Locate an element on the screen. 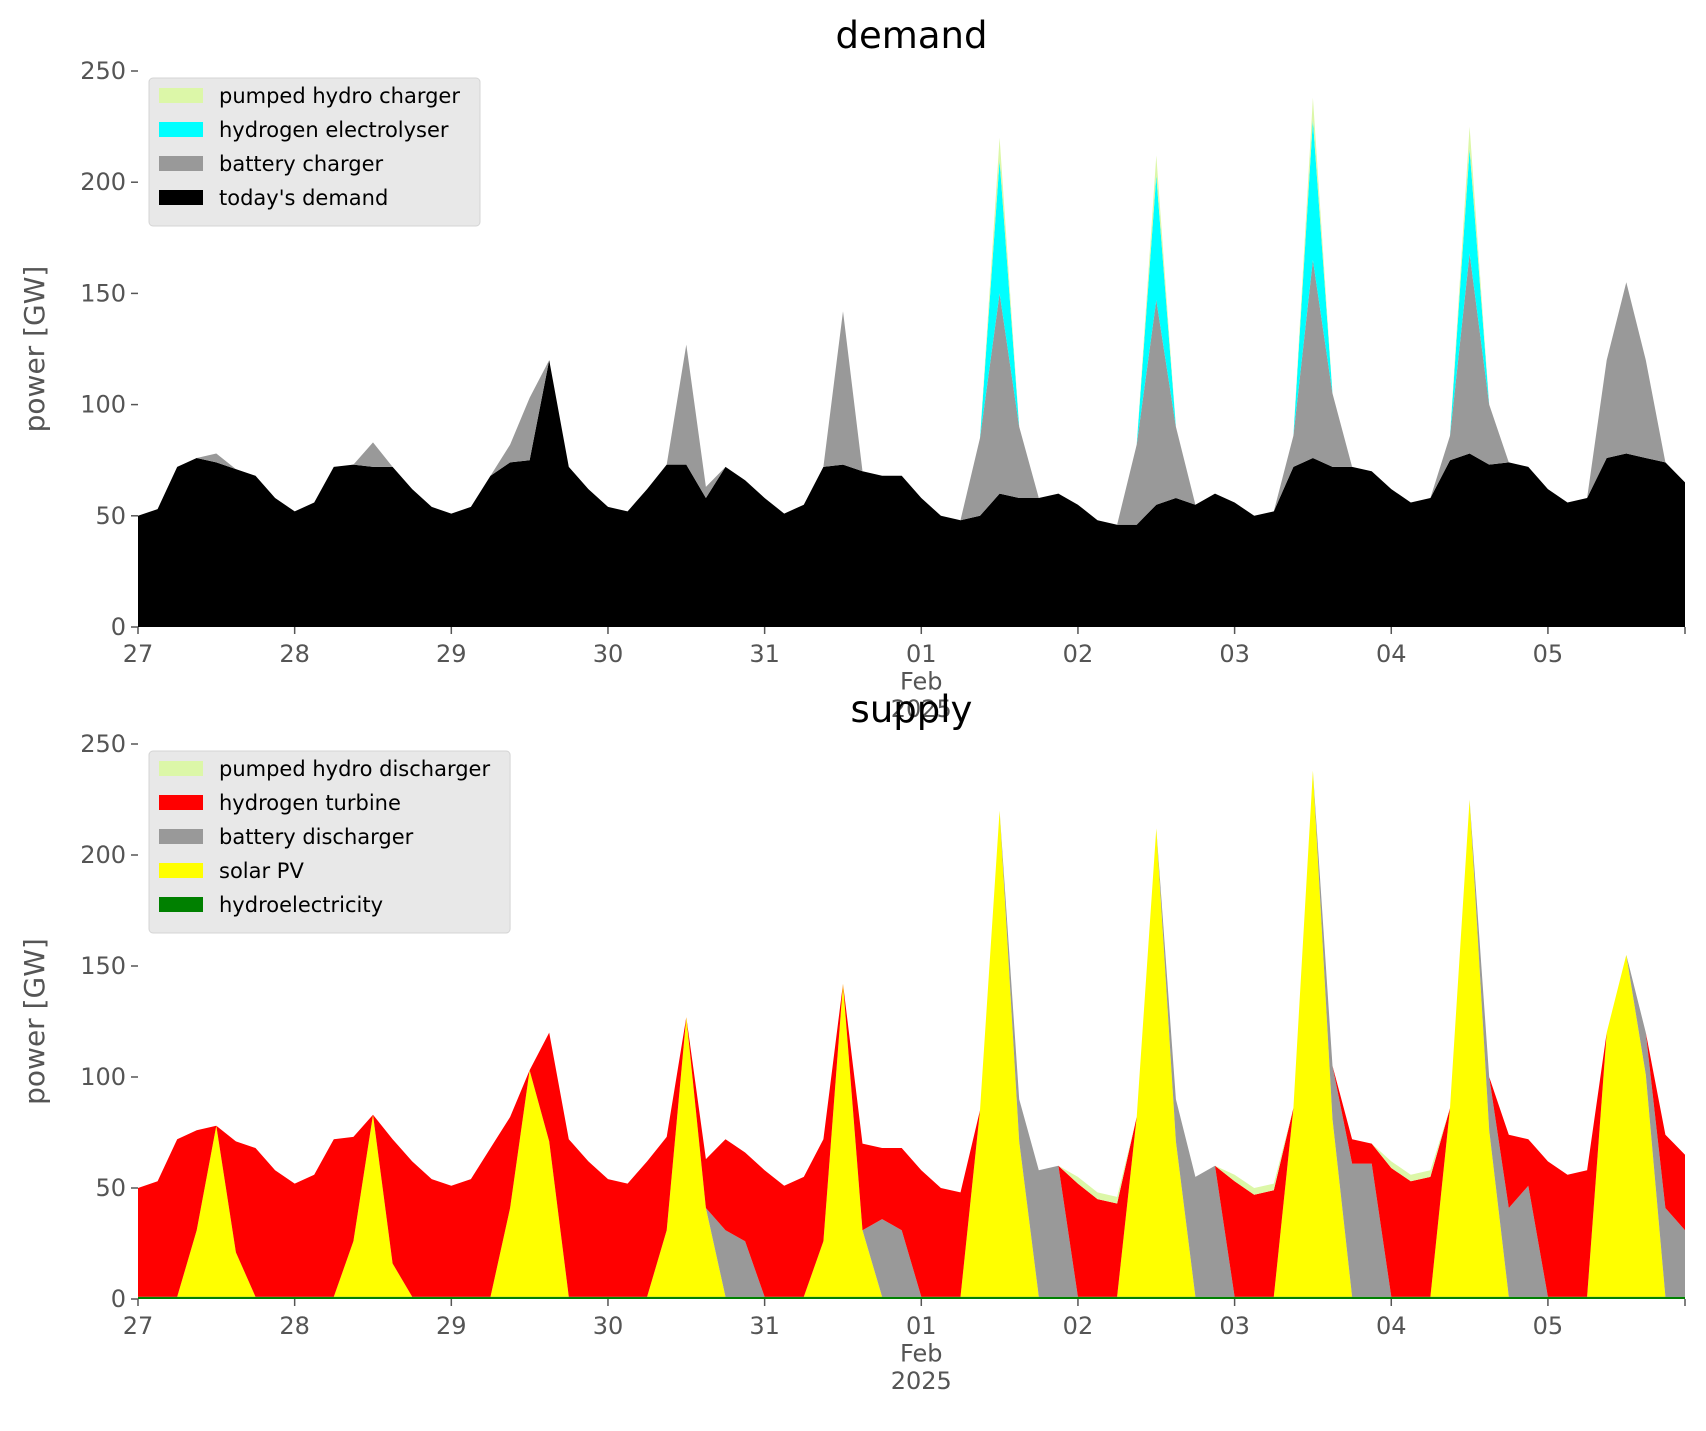 The image size is (1706, 1431). legend-label: hydroelectricity is located at coordinates (301, 905).